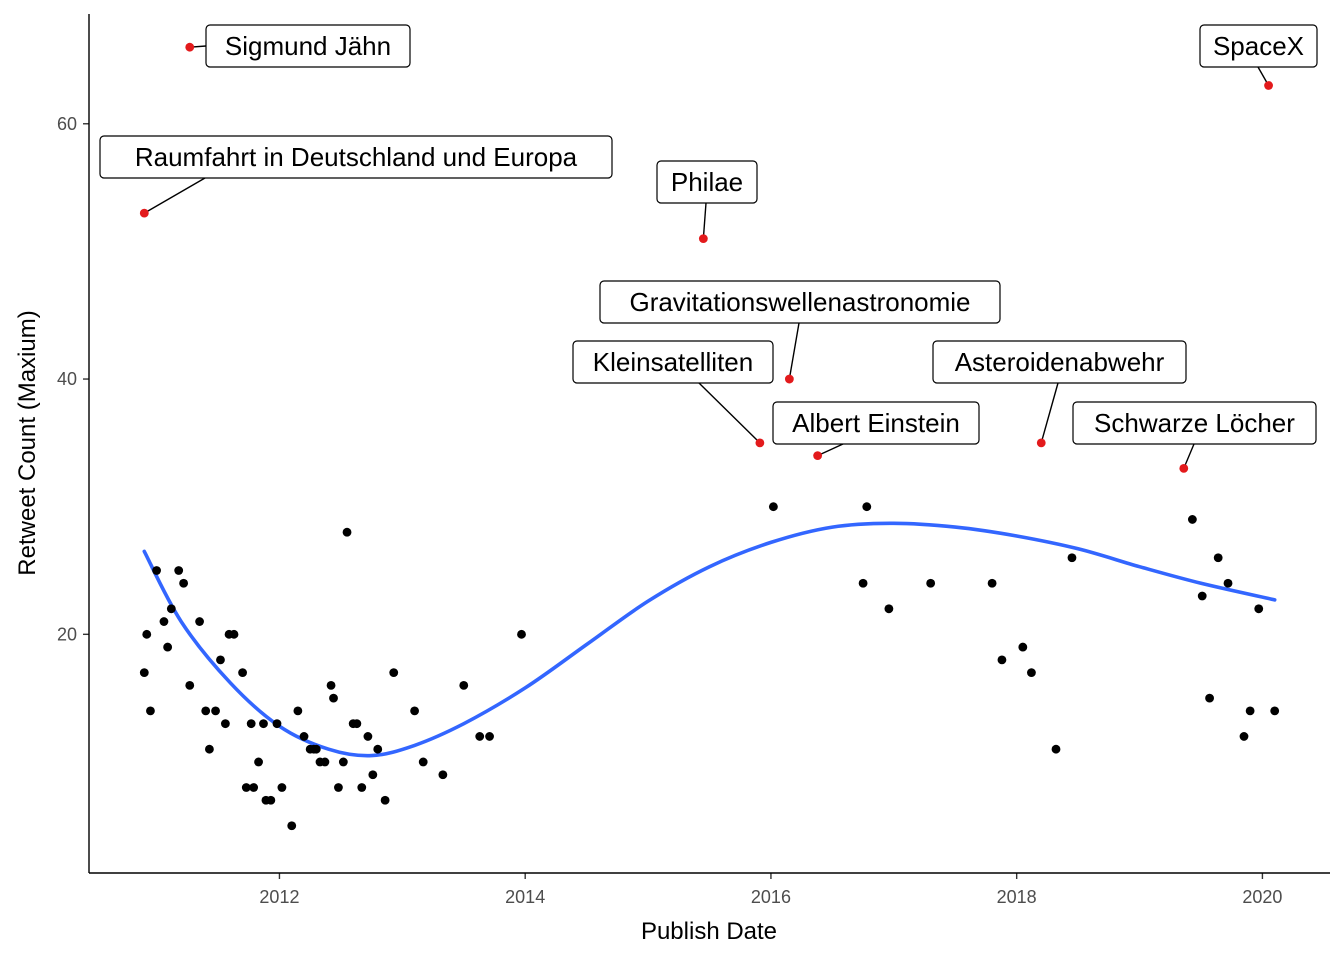  What do you see at coordinates (67, 634) in the screenshot?
I see `y-tick-label: 20` at bounding box center [67, 634].